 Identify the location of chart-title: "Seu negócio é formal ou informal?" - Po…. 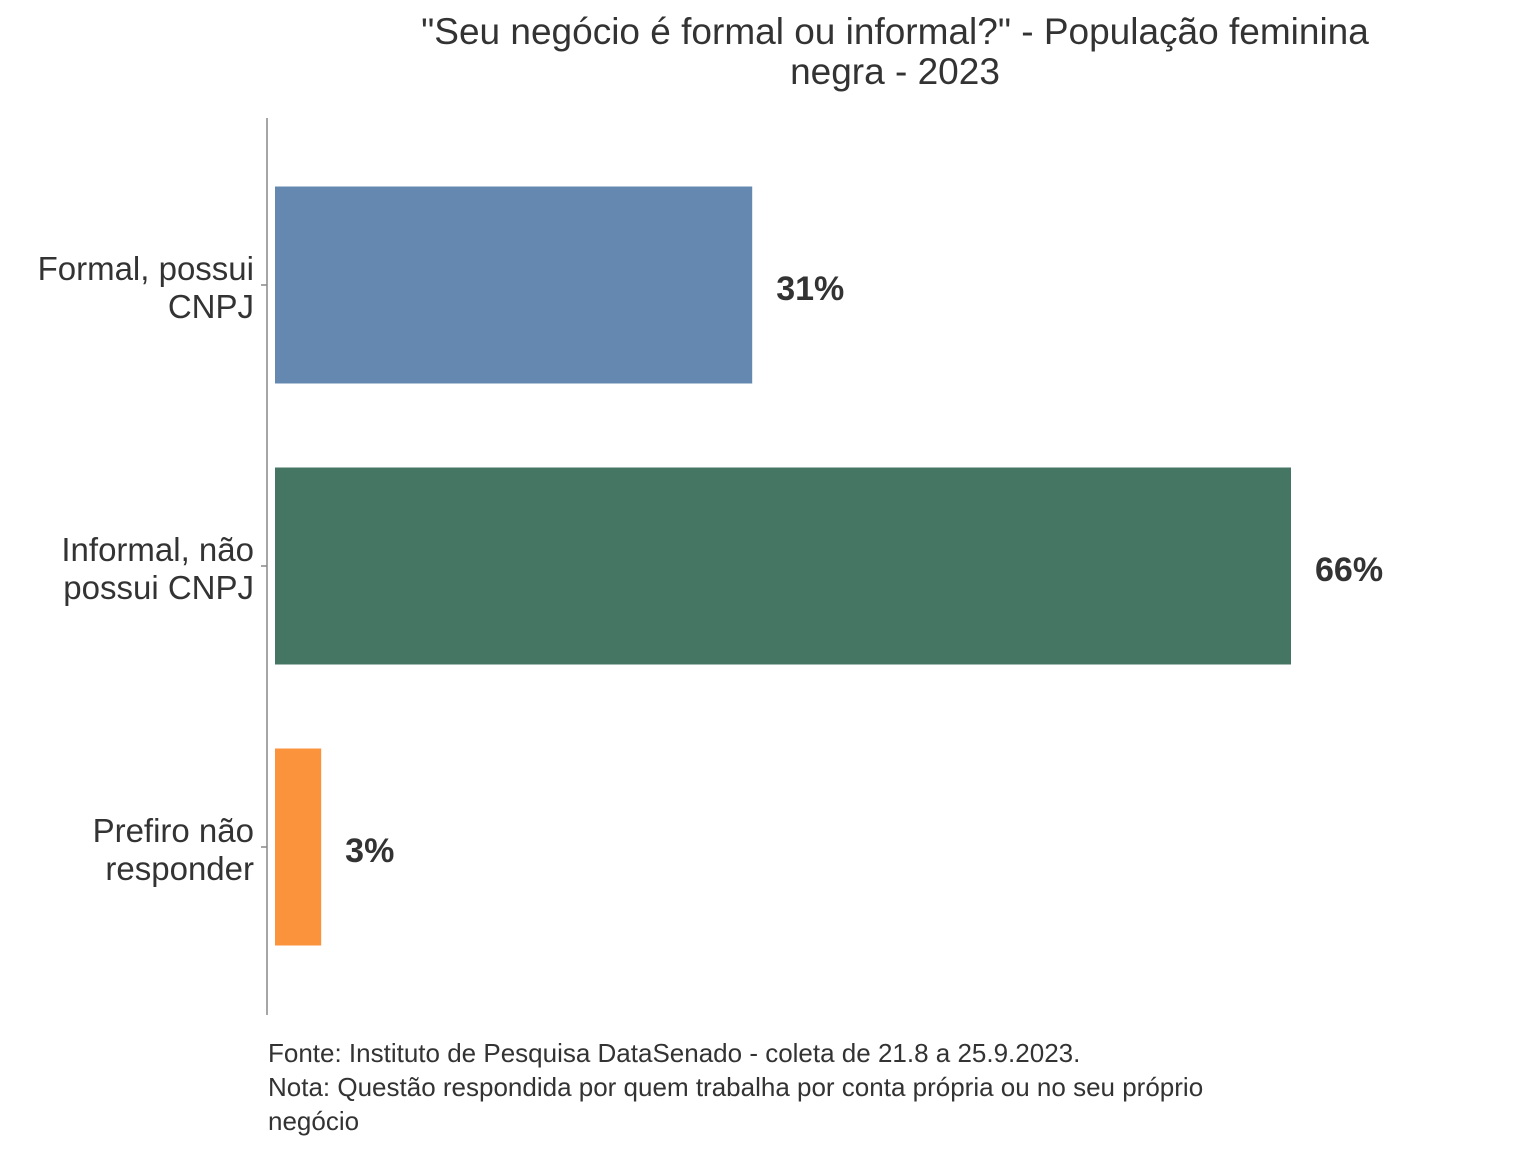
(895, 52).